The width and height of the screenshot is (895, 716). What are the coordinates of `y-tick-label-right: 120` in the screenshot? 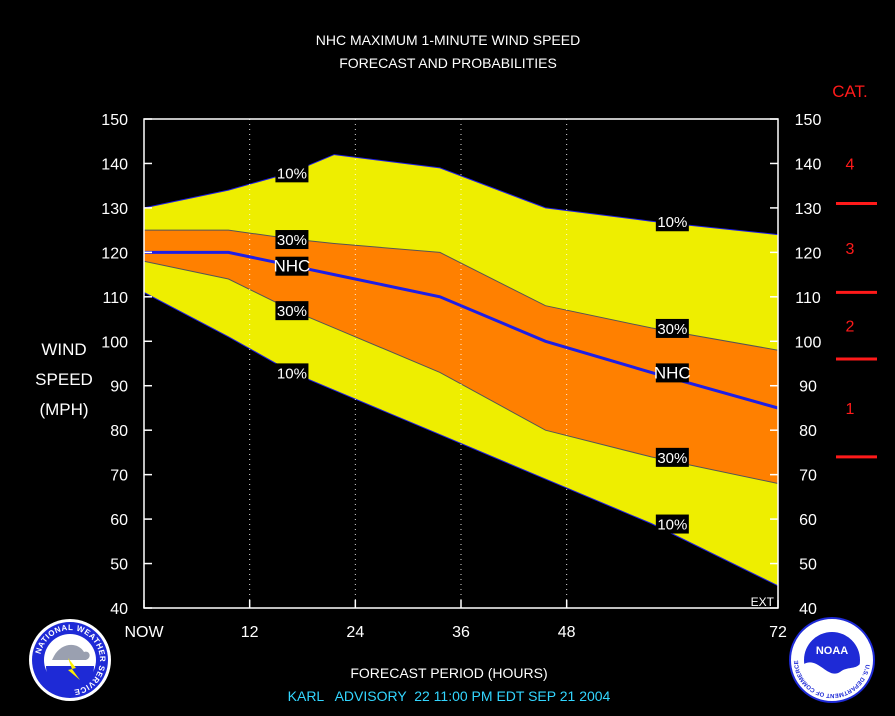 It's located at (808, 253).